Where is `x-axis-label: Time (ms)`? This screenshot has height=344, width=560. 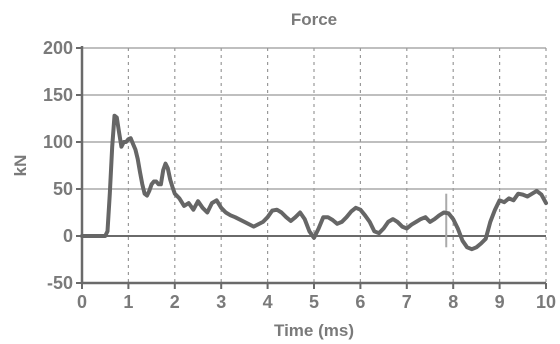 x-axis-label: Time (ms) is located at coordinates (314, 330).